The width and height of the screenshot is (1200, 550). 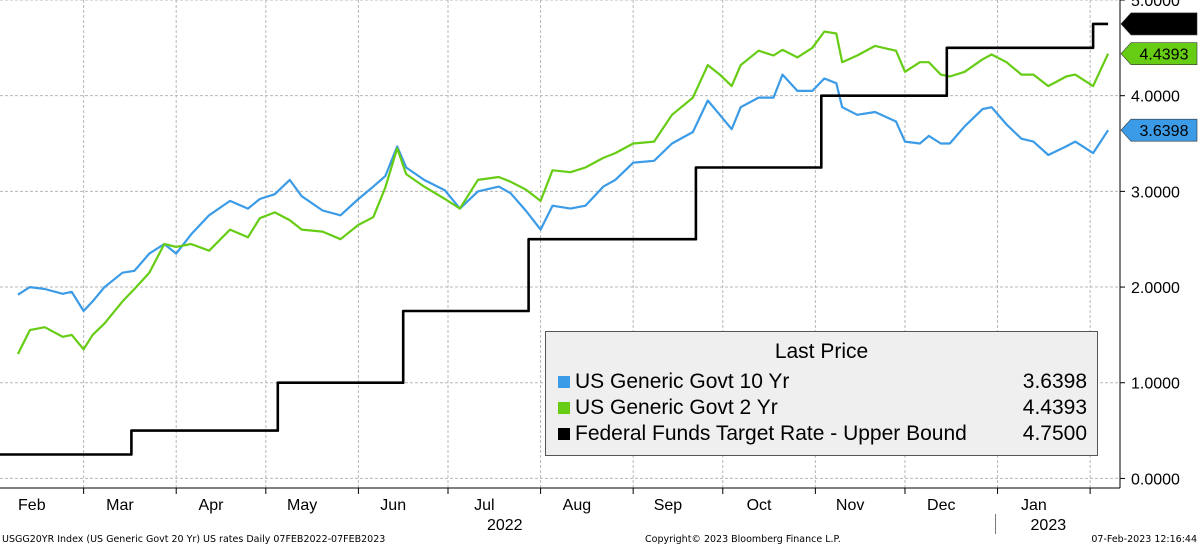 I want to click on x-tick-label: Dec, so click(x=941, y=505).